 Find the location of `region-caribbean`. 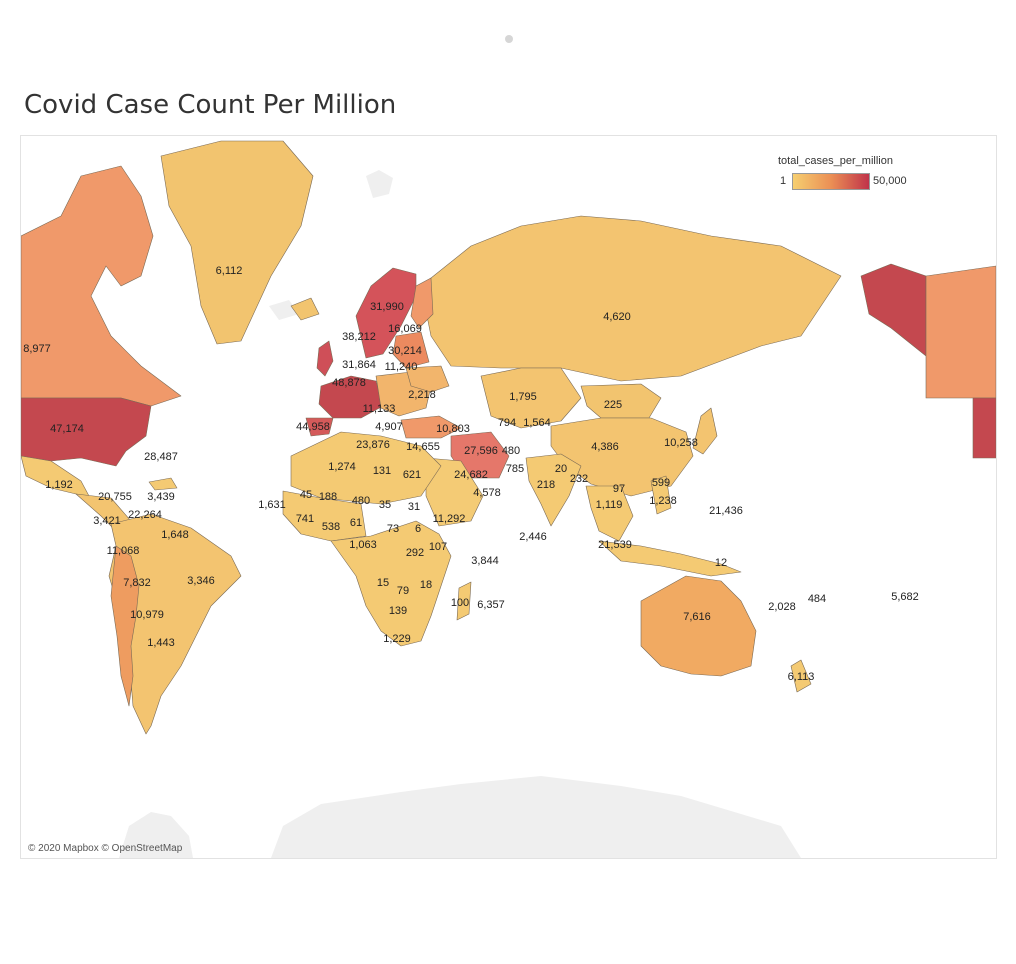

region-caribbean is located at coordinates (163, 484).